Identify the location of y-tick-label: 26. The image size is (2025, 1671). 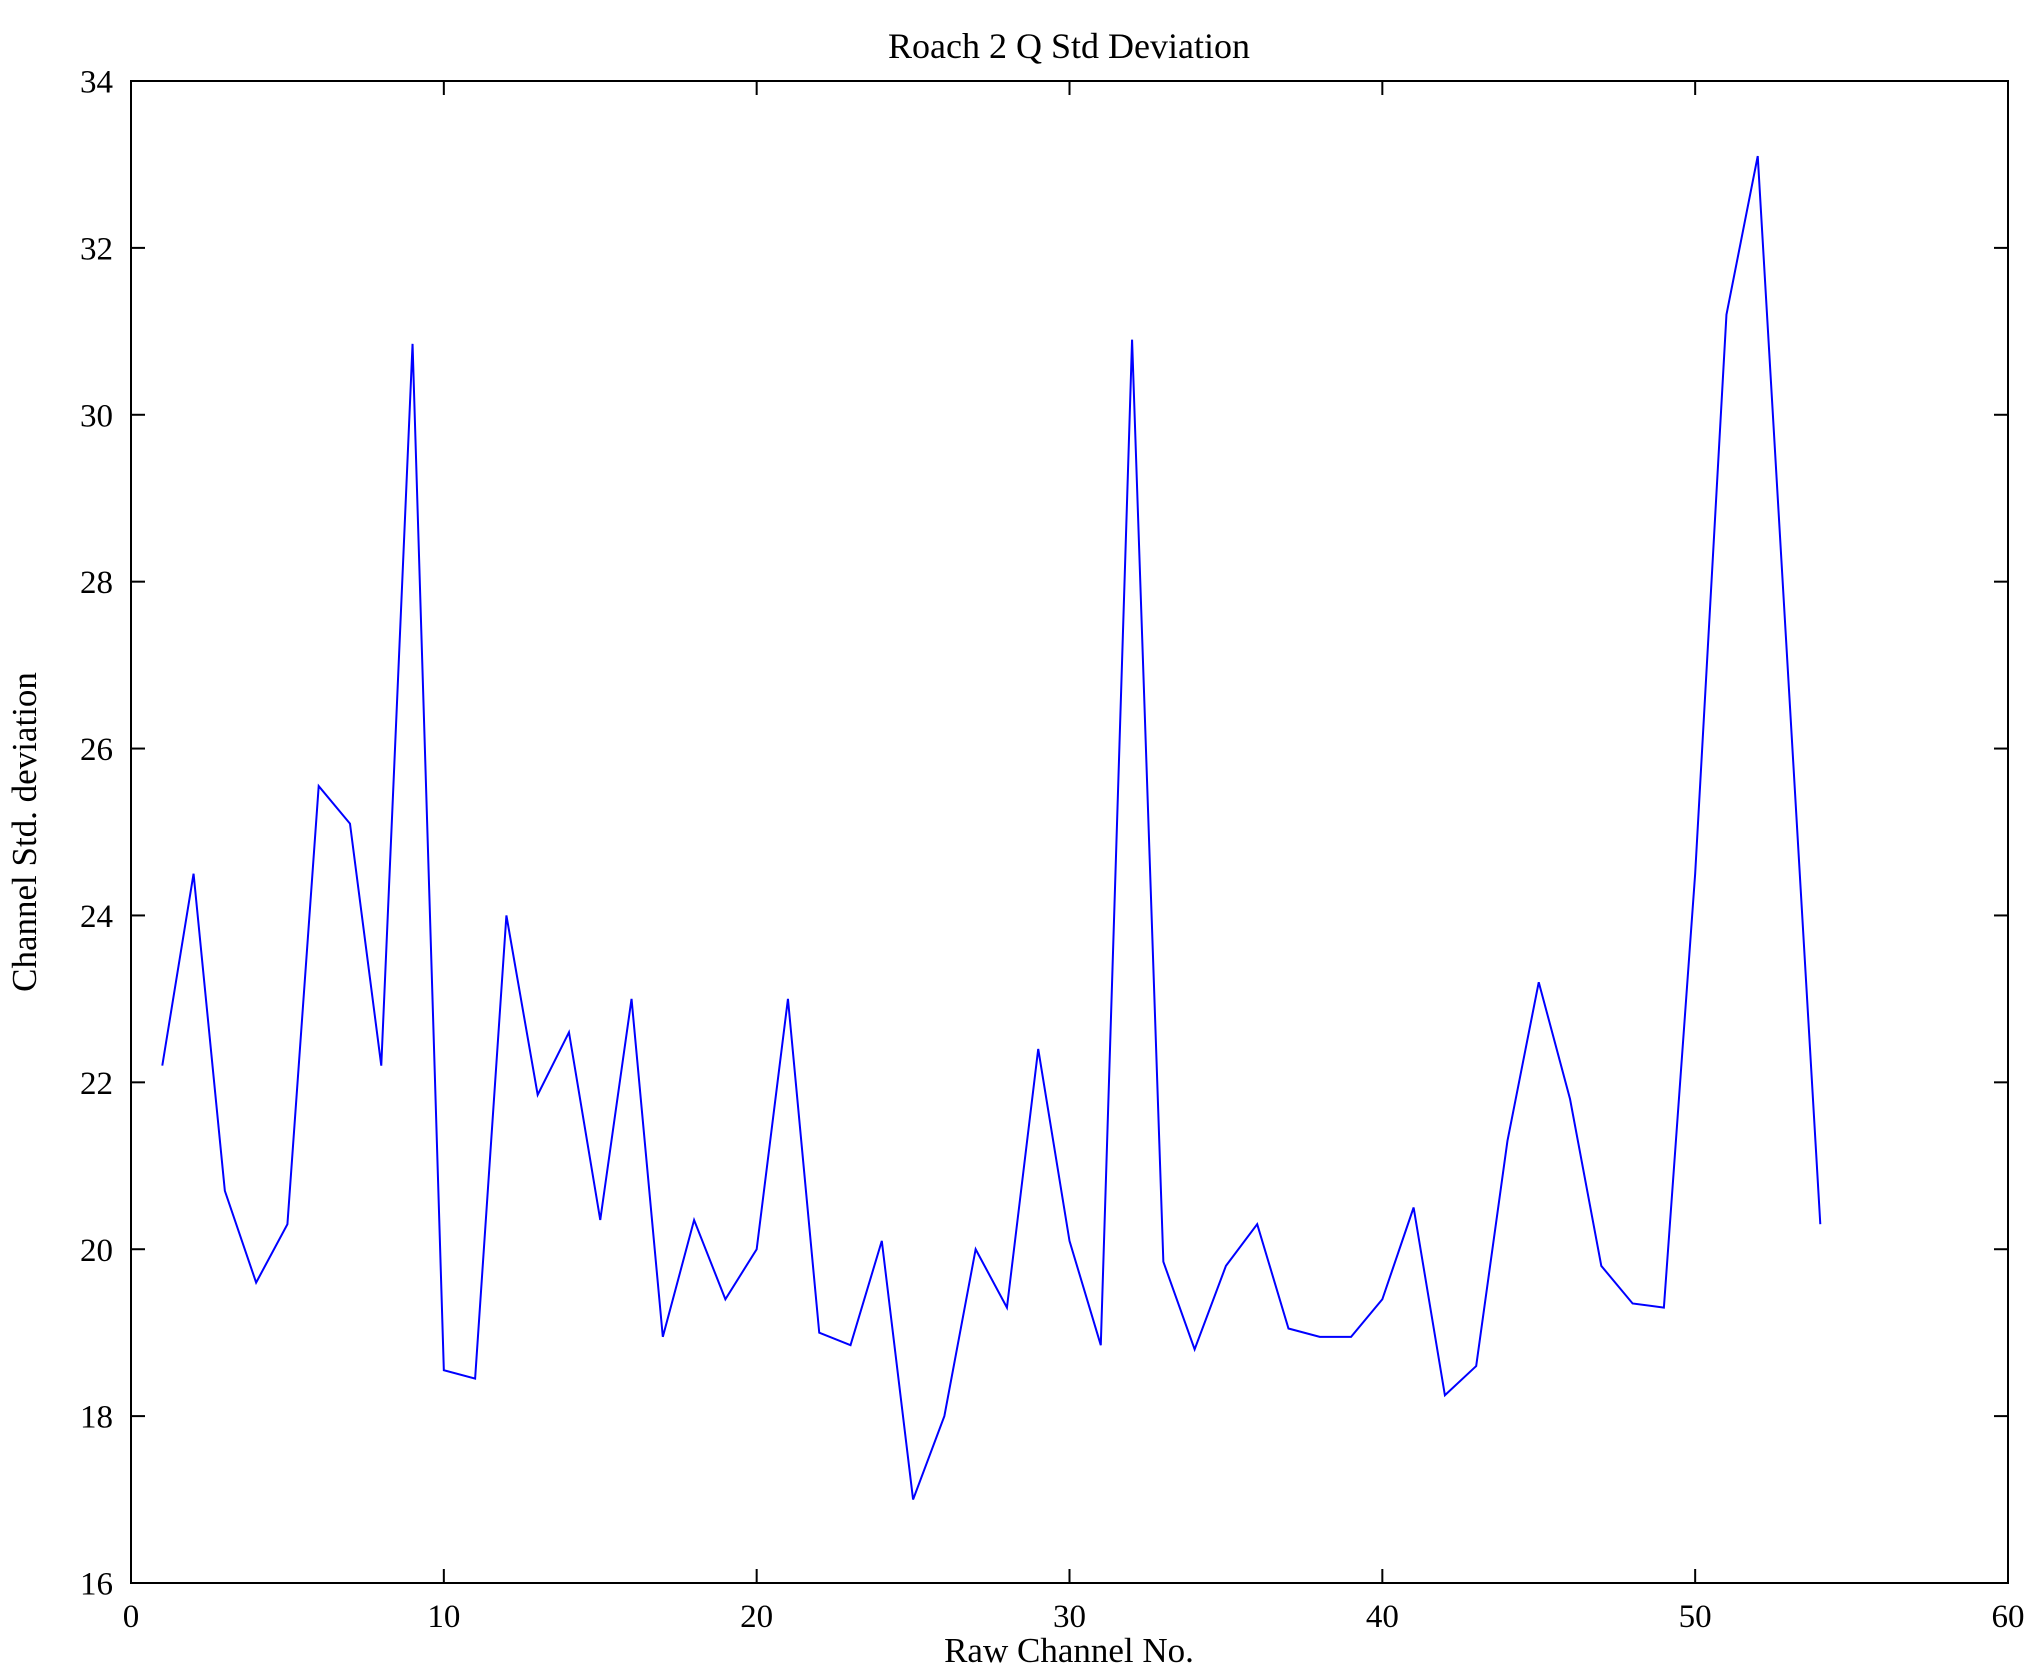
(96, 750).